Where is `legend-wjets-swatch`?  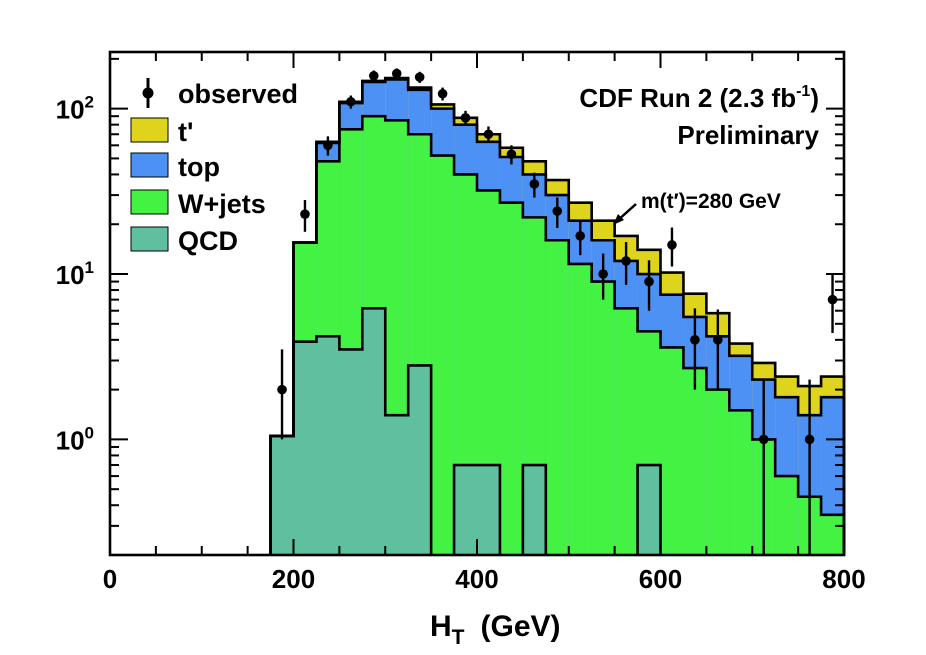 legend-wjets-swatch is located at coordinates (149, 202).